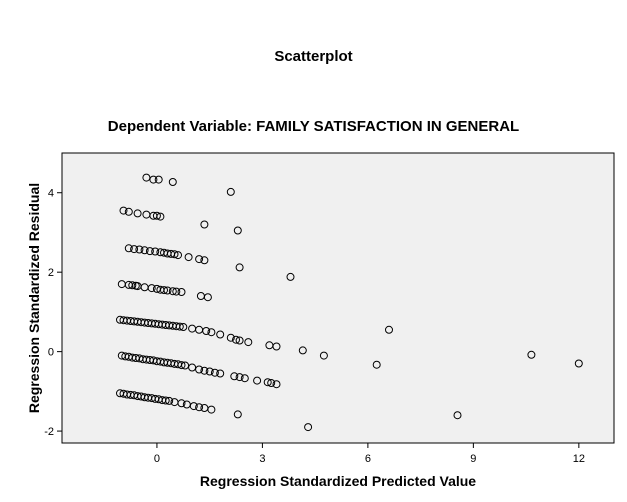 The width and height of the screenshot is (627, 502). Describe the element at coordinates (473, 459) in the screenshot. I see `x-tick-label: 9` at that location.